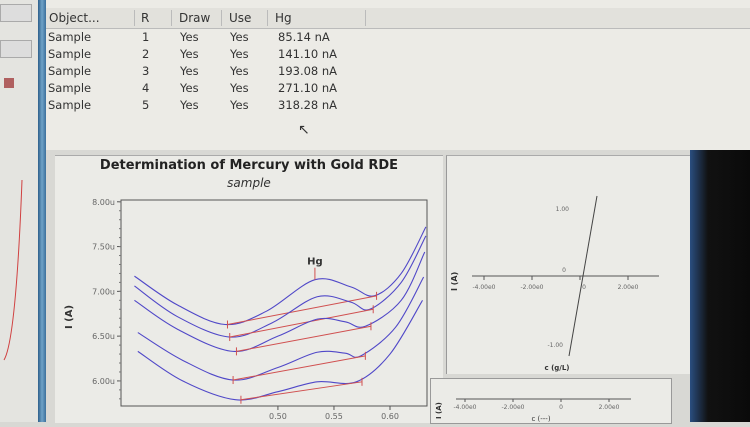 This screenshot has height=427, width=750. Describe the element at coordinates (146, 71) in the screenshot. I see `cell-r: 3` at that location.